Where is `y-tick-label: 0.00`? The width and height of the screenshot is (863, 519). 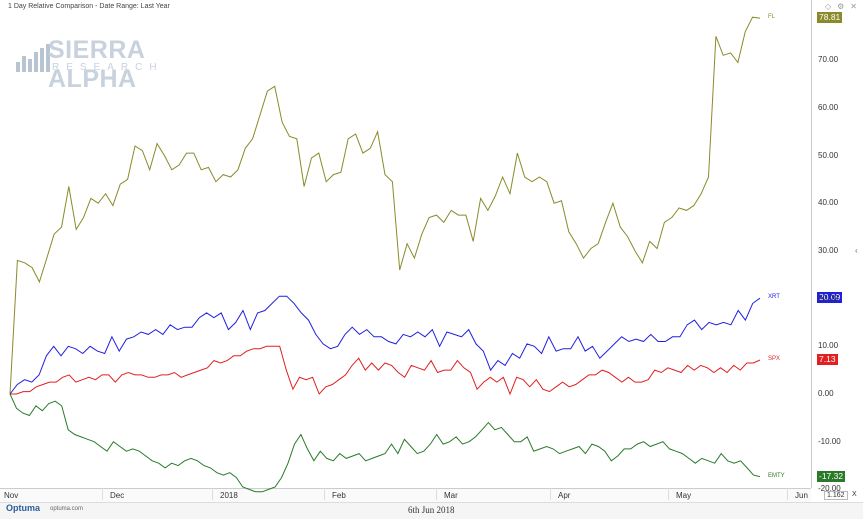 y-tick-label: 0.00 is located at coordinates (826, 393).